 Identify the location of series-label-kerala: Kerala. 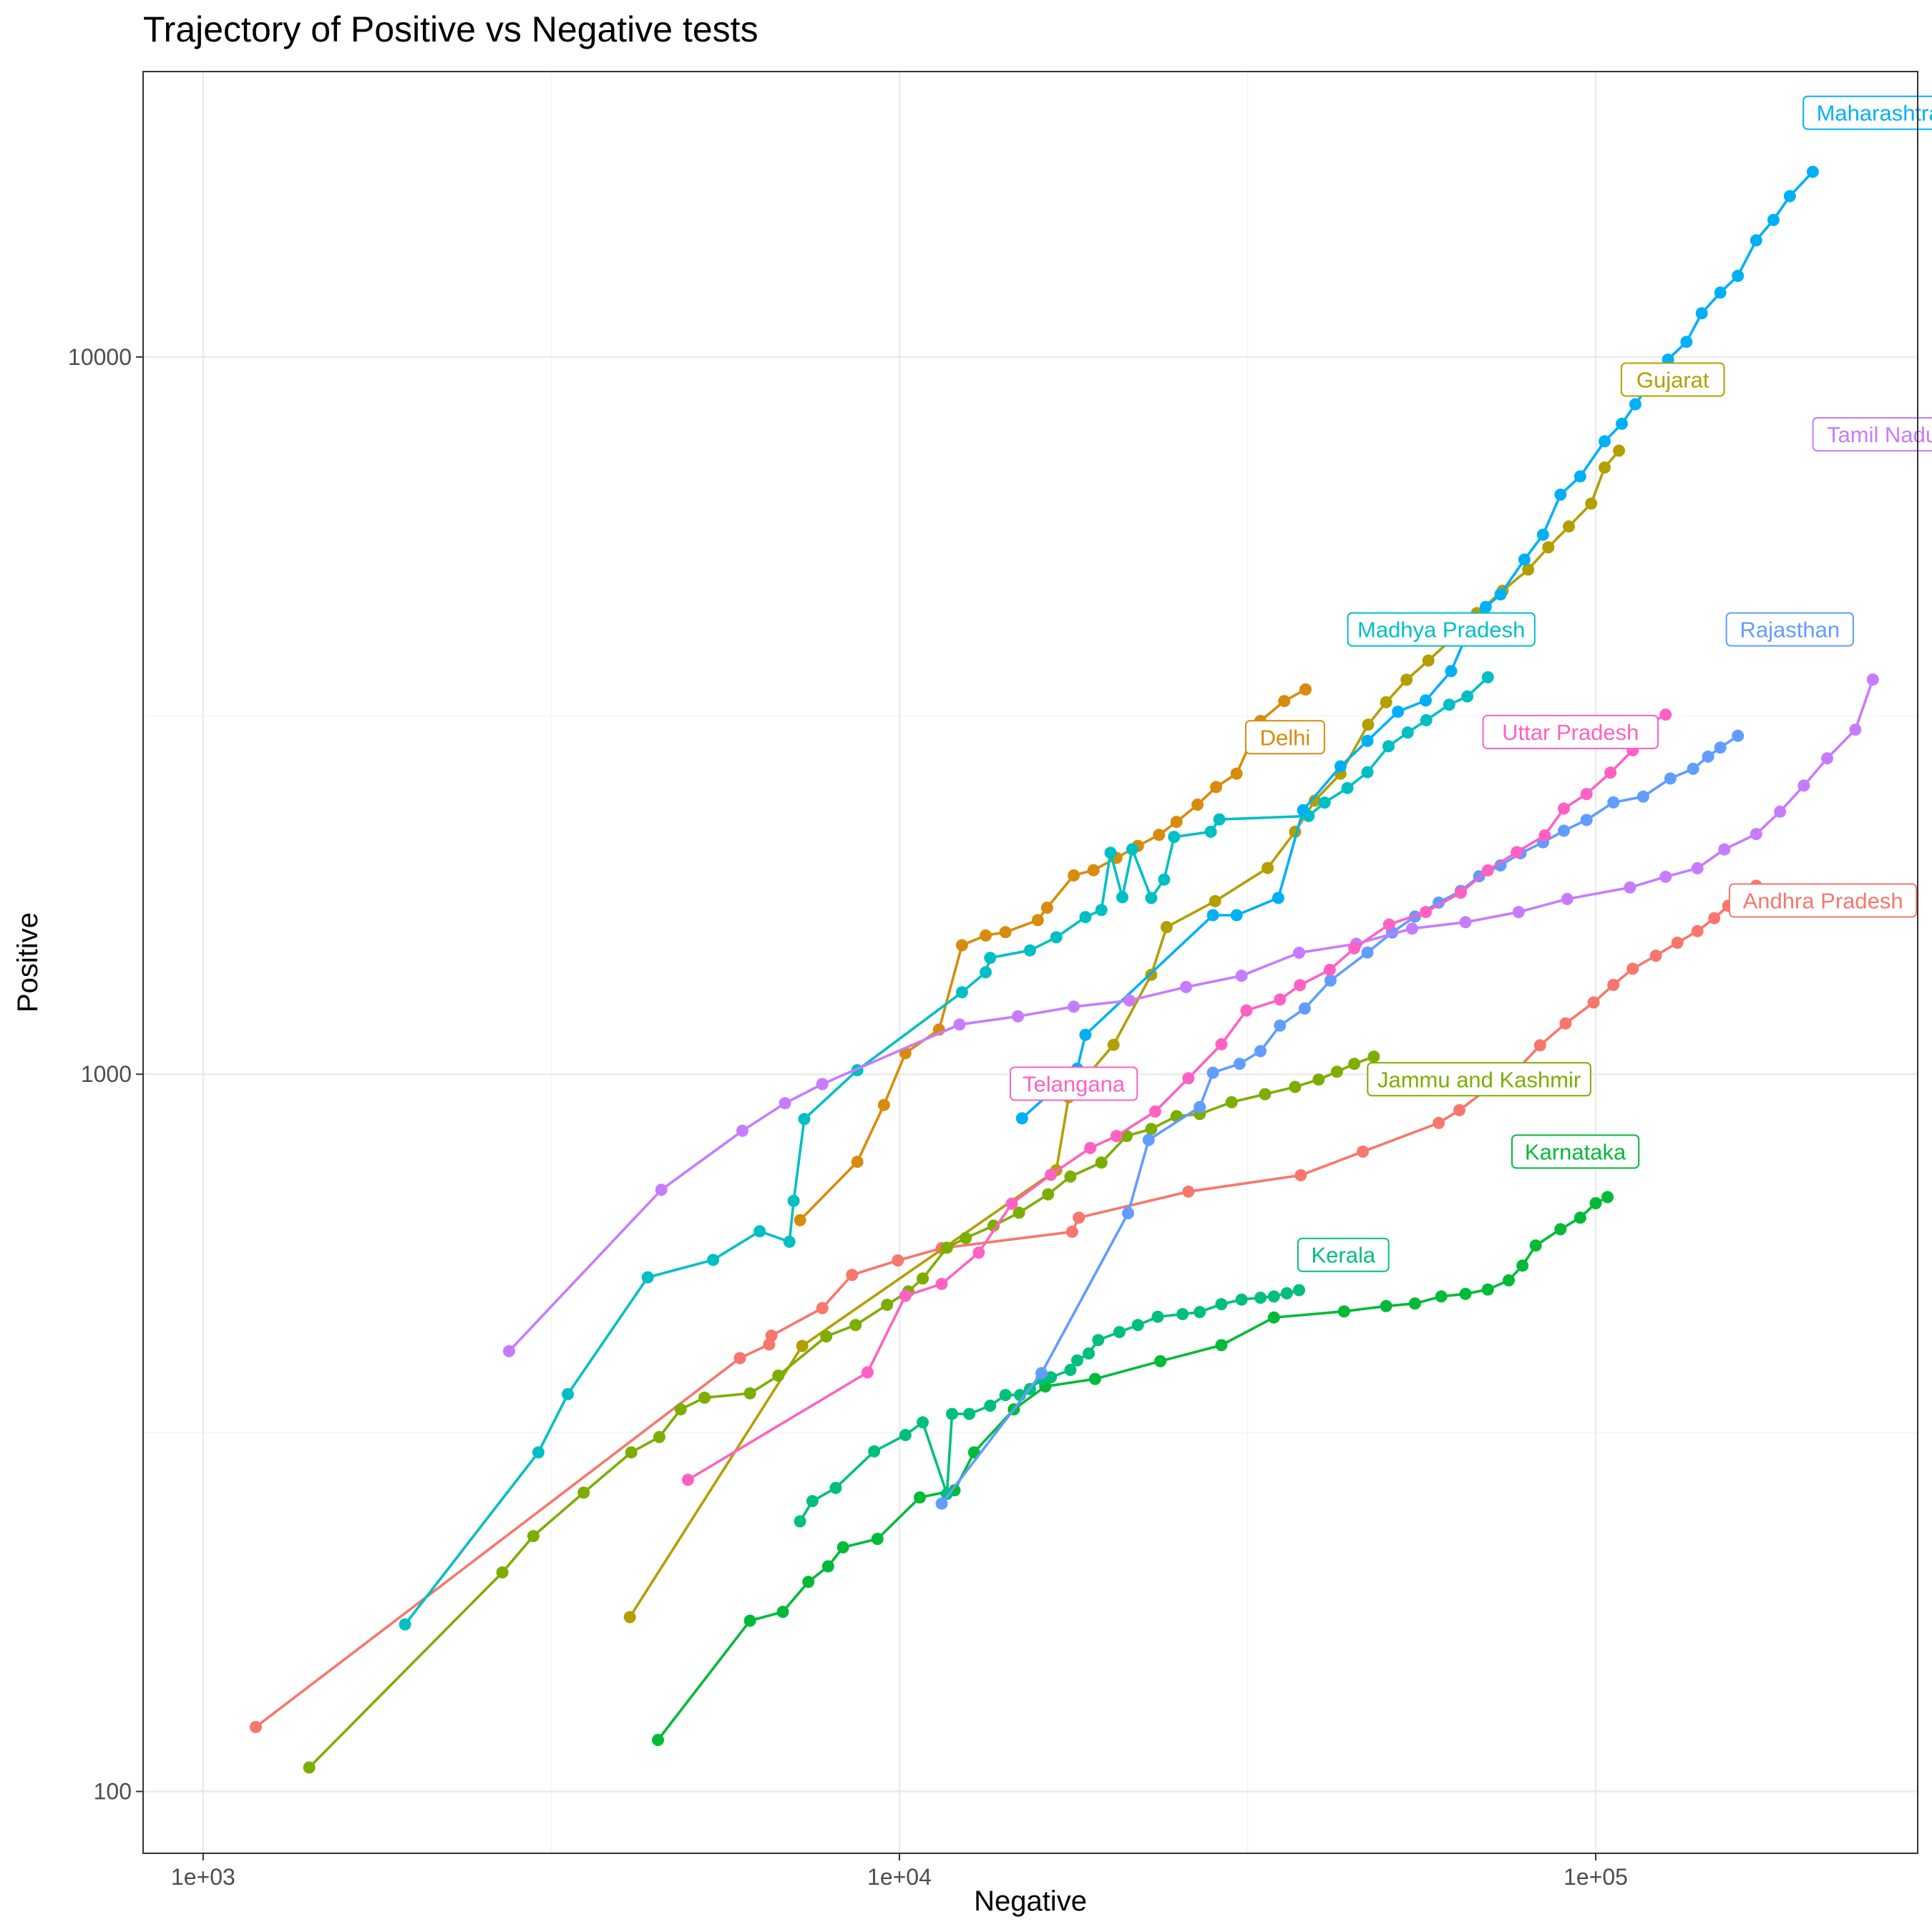
(1343, 1254).